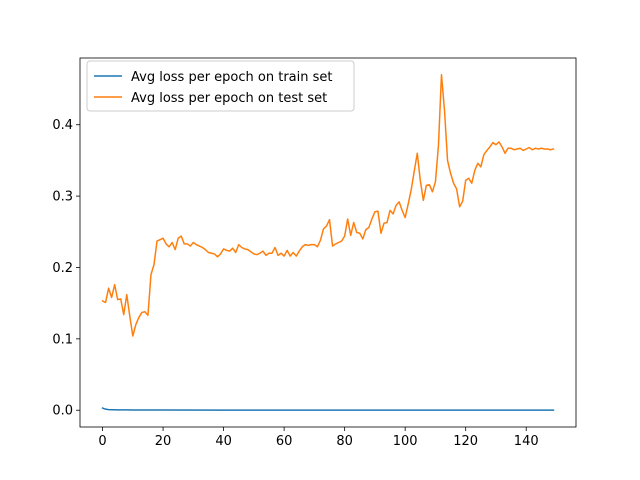  What do you see at coordinates (405, 441) in the screenshot?
I see `x-tick-label: 100` at bounding box center [405, 441].